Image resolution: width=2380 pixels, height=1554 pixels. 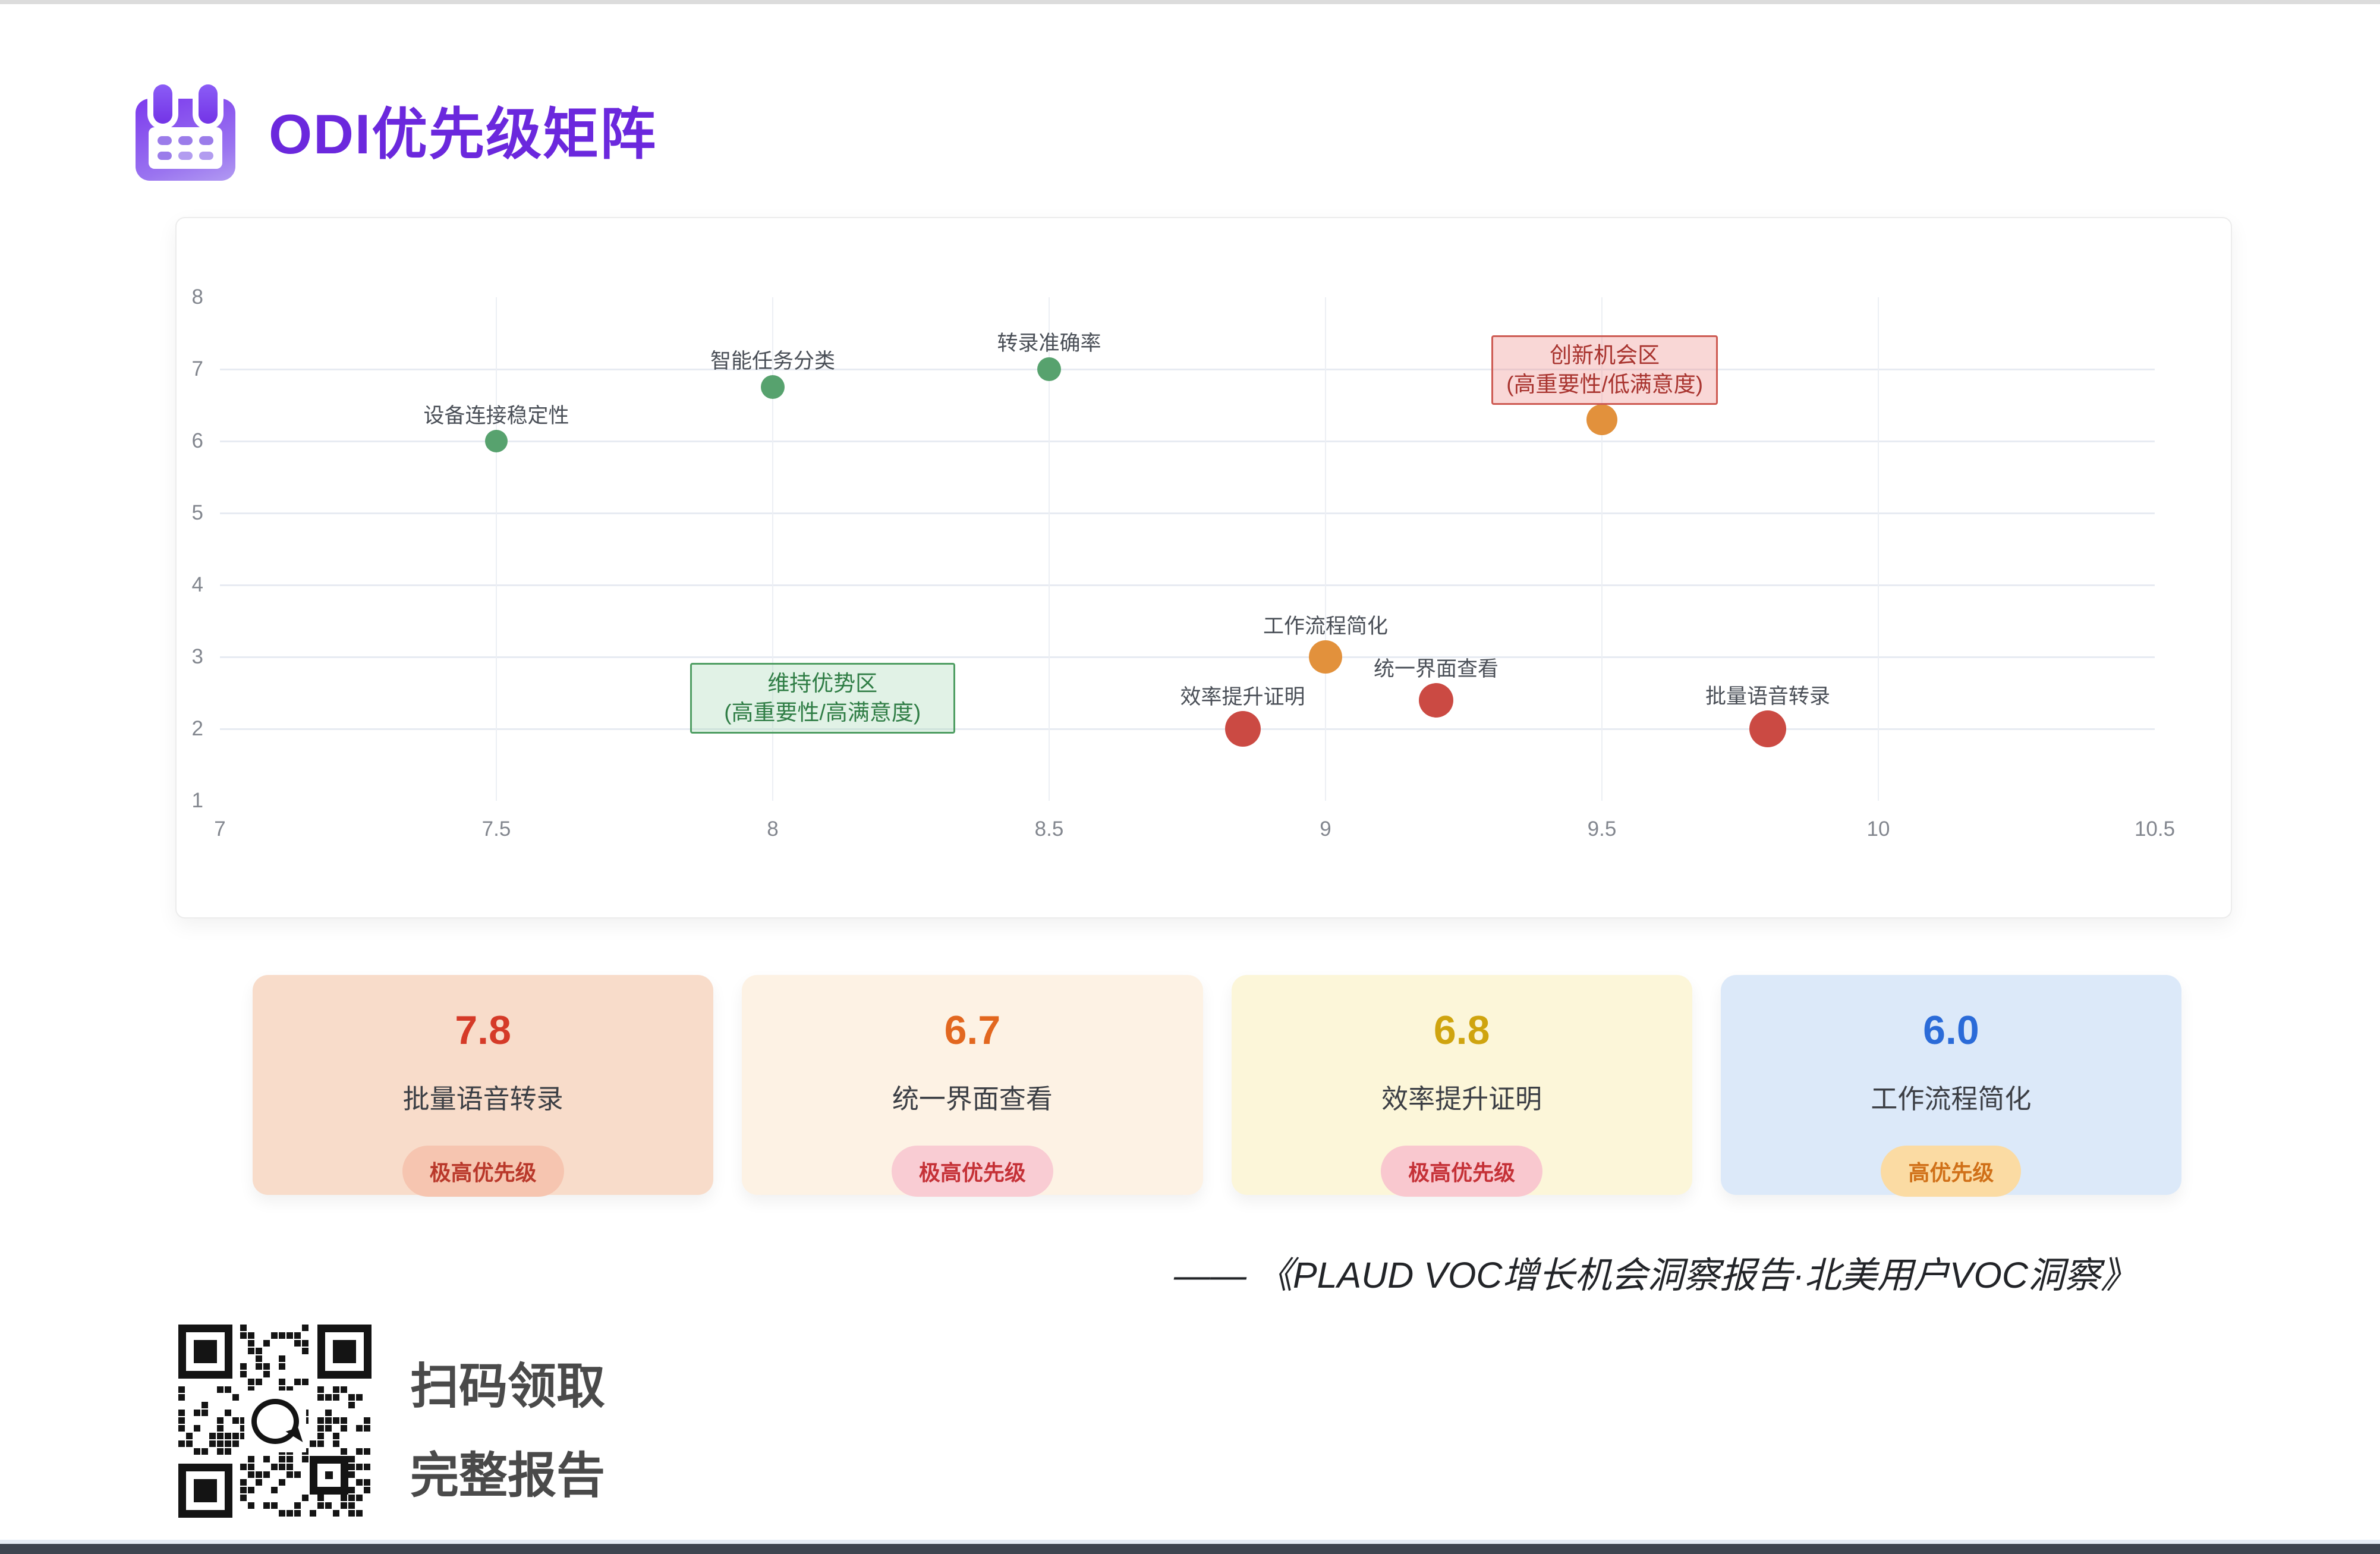 What do you see at coordinates (197, 584) in the screenshot?
I see `y-axis-tick-label: 4` at bounding box center [197, 584].